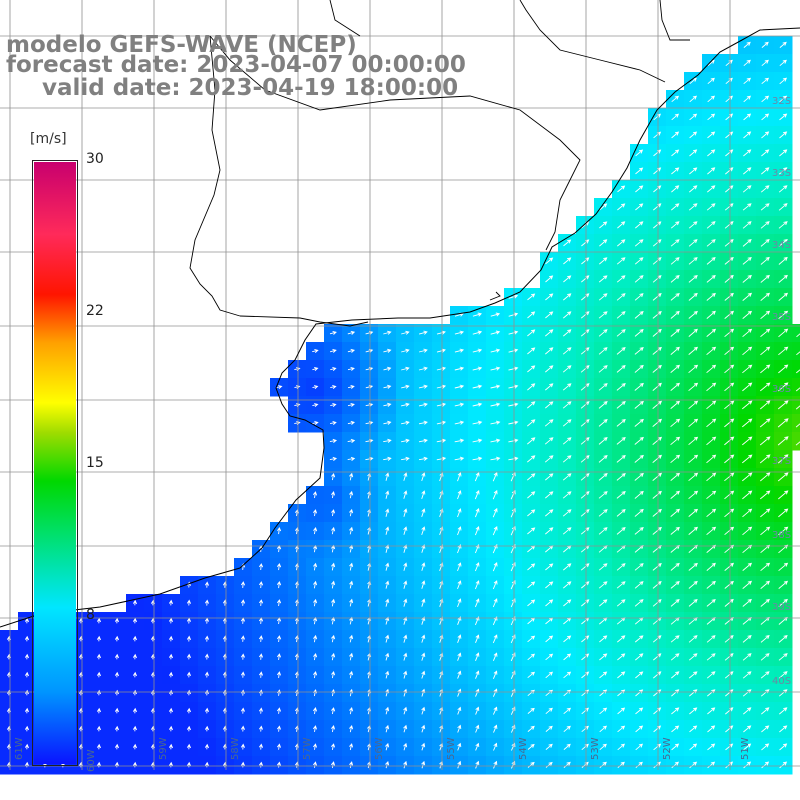 This screenshot has width=800, height=800. Describe the element at coordinates (235, 748) in the screenshot. I see `lon-label: 58W` at that location.